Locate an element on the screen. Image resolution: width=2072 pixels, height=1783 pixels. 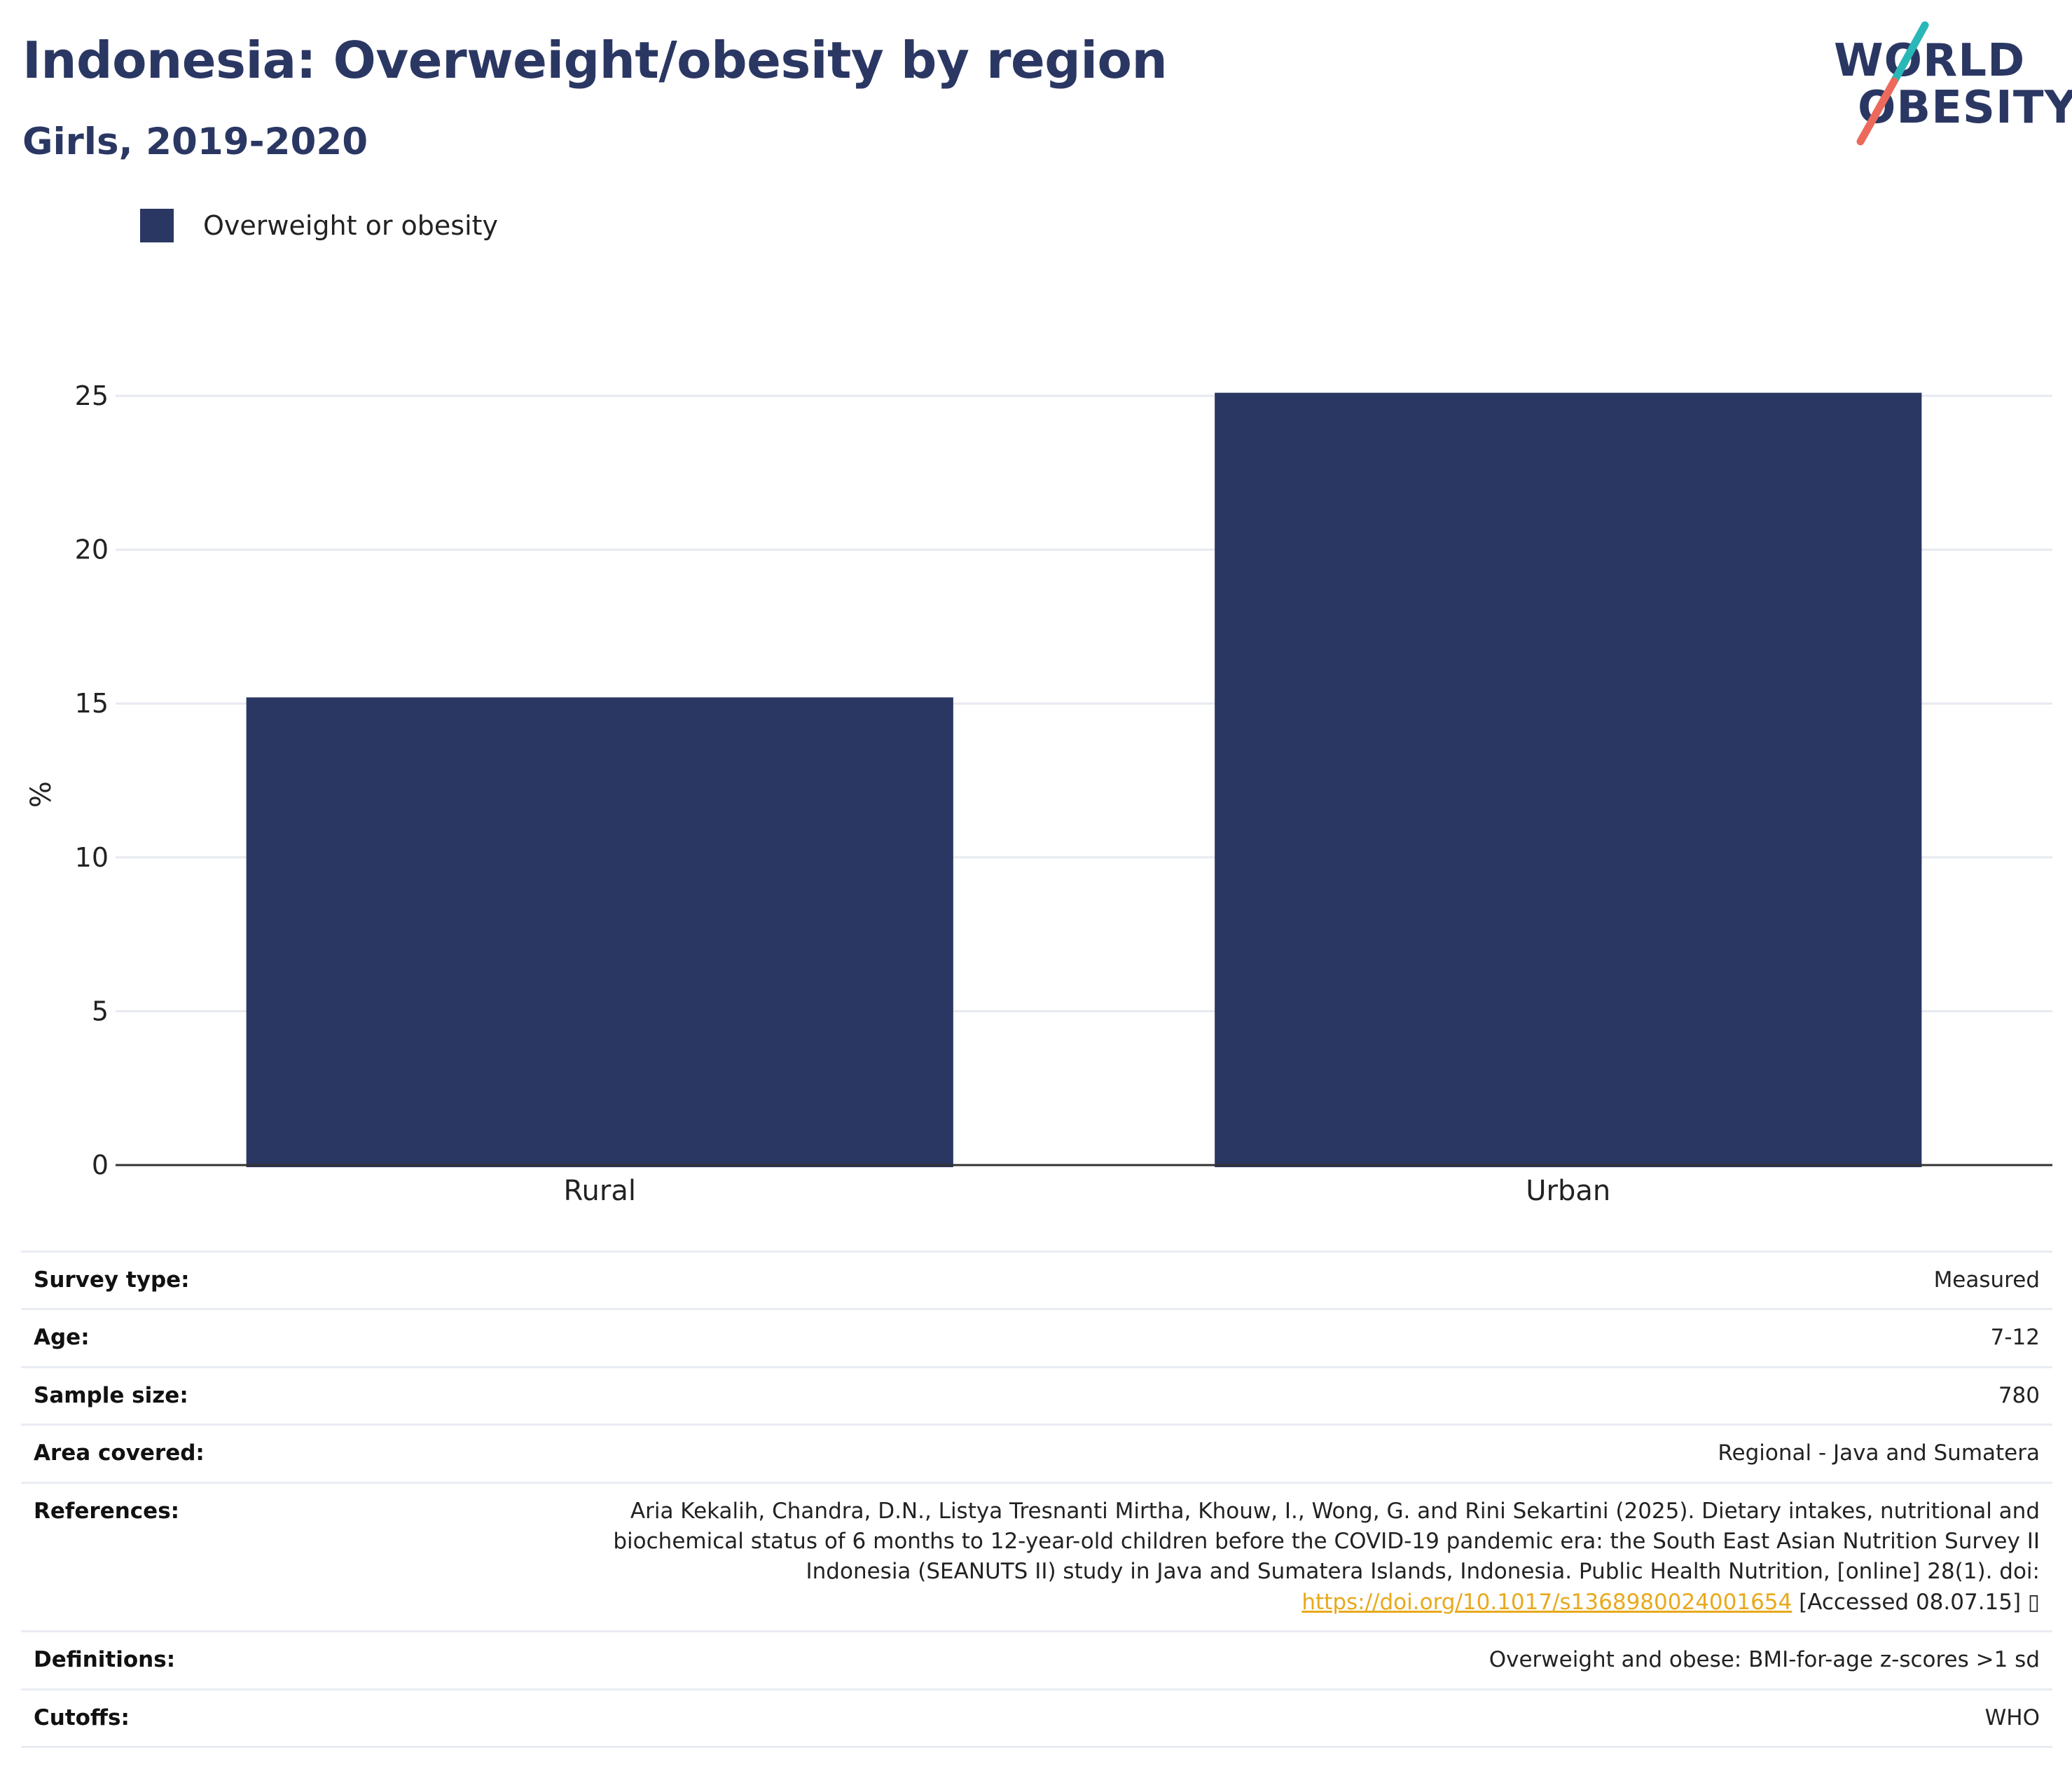
bar-urban is located at coordinates (1569, 779).